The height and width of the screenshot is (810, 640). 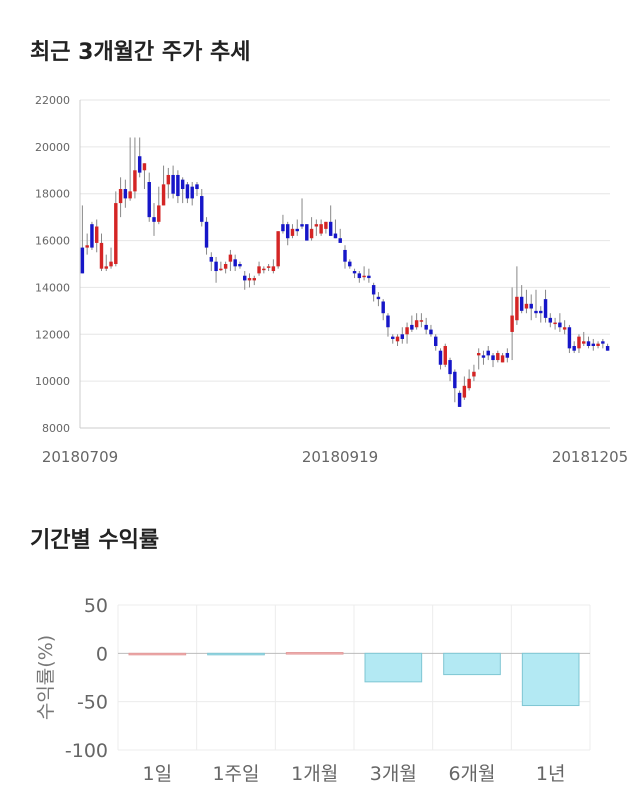 What do you see at coordinates (52, 100) in the screenshot?
I see `y-tick-label: 22000` at bounding box center [52, 100].